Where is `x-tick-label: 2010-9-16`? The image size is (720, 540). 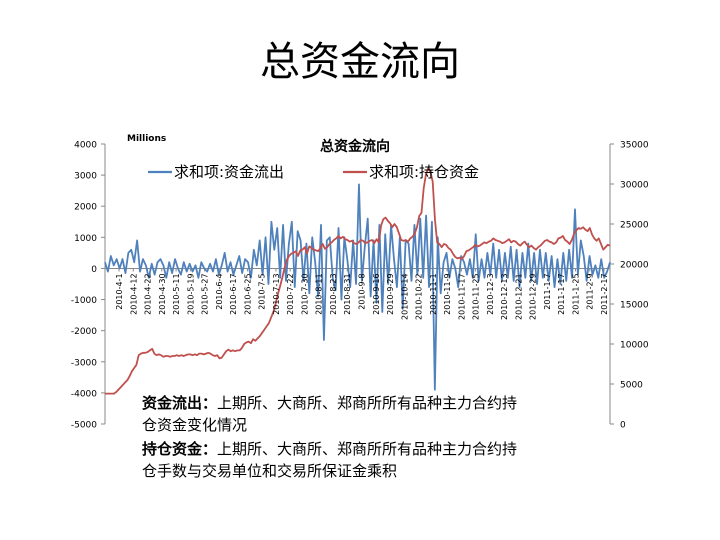 x-tick-label: 2010-9-16 is located at coordinates (376, 293).